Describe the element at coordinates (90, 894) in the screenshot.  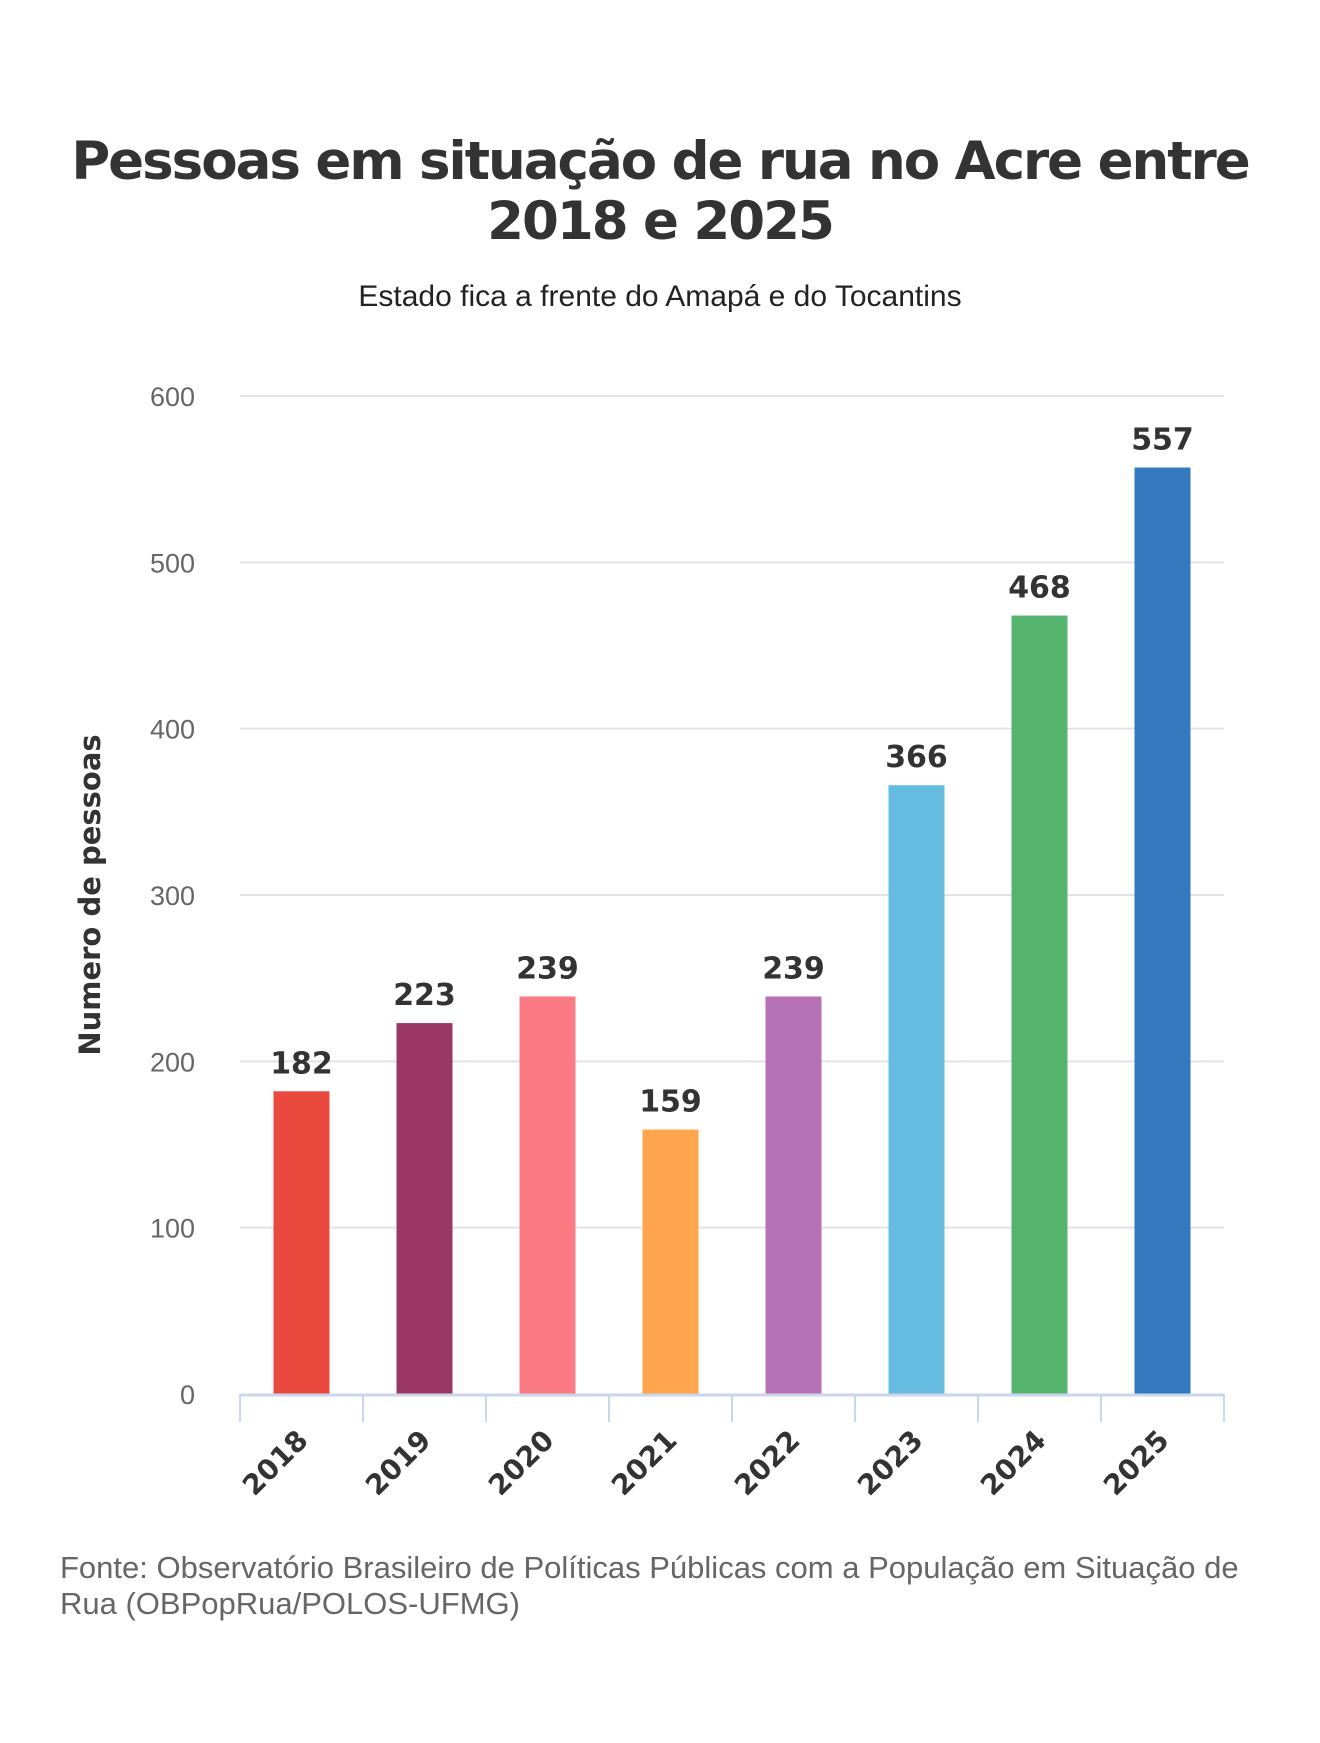
I see `y-axis-title: Numero de pessoas` at that location.